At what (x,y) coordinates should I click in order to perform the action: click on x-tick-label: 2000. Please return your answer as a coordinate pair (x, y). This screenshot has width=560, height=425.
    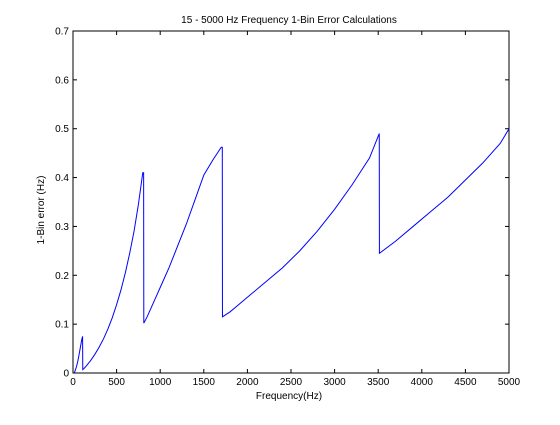
    Looking at the image, I should click on (247, 382).